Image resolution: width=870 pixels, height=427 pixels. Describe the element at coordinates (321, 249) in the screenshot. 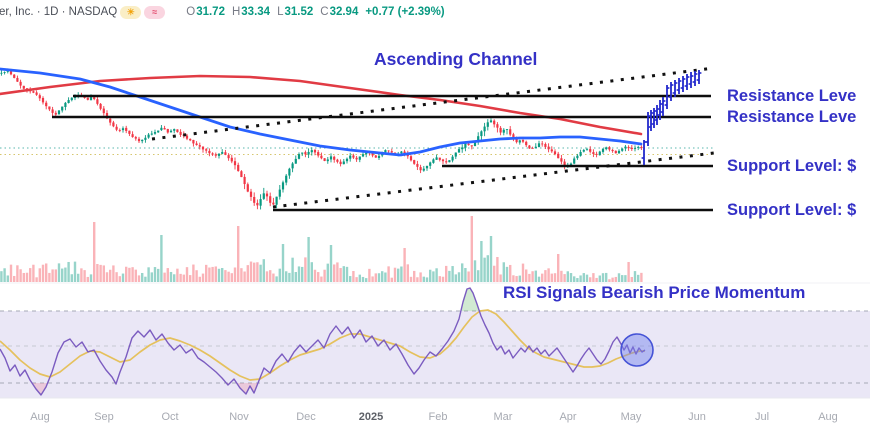

I see `volume-series` at that location.